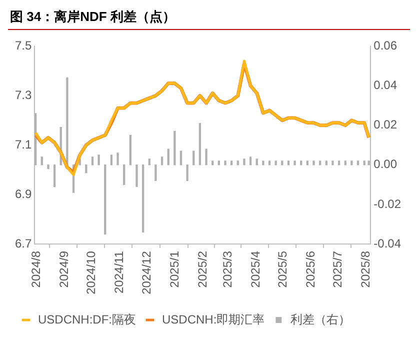 Image resolution: width=418 pixels, height=350 pixels. I want to click on x-tick-label: 2025/6, so click(311, 269).